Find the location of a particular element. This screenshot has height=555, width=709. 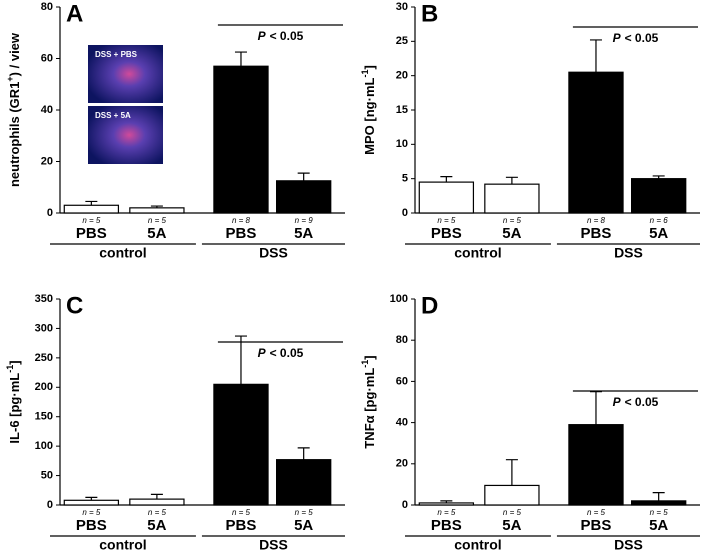

n-label: n = 6 is located at coordinates (659, 220).